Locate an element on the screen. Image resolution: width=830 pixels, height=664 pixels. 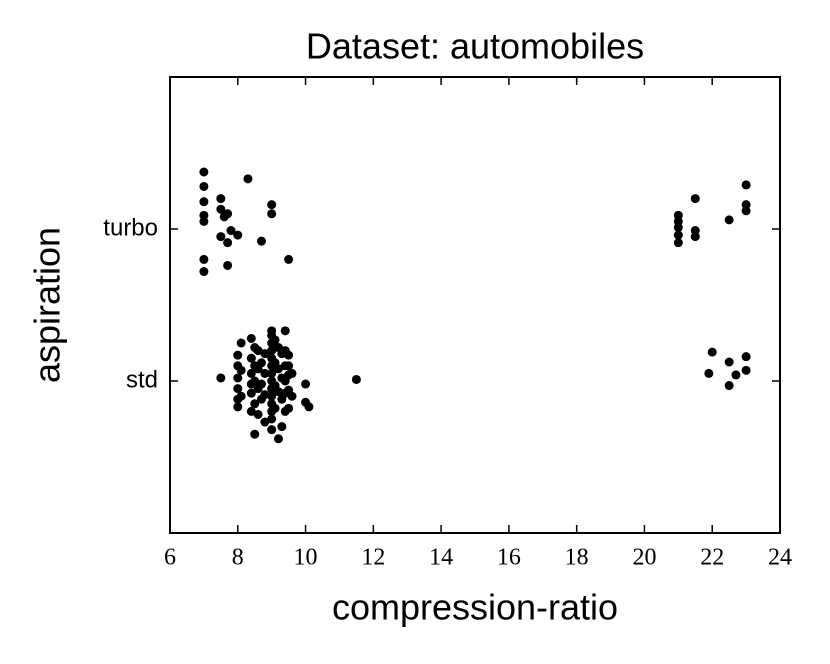
x-tick-label: 24 is located at coordinates (780, 558).